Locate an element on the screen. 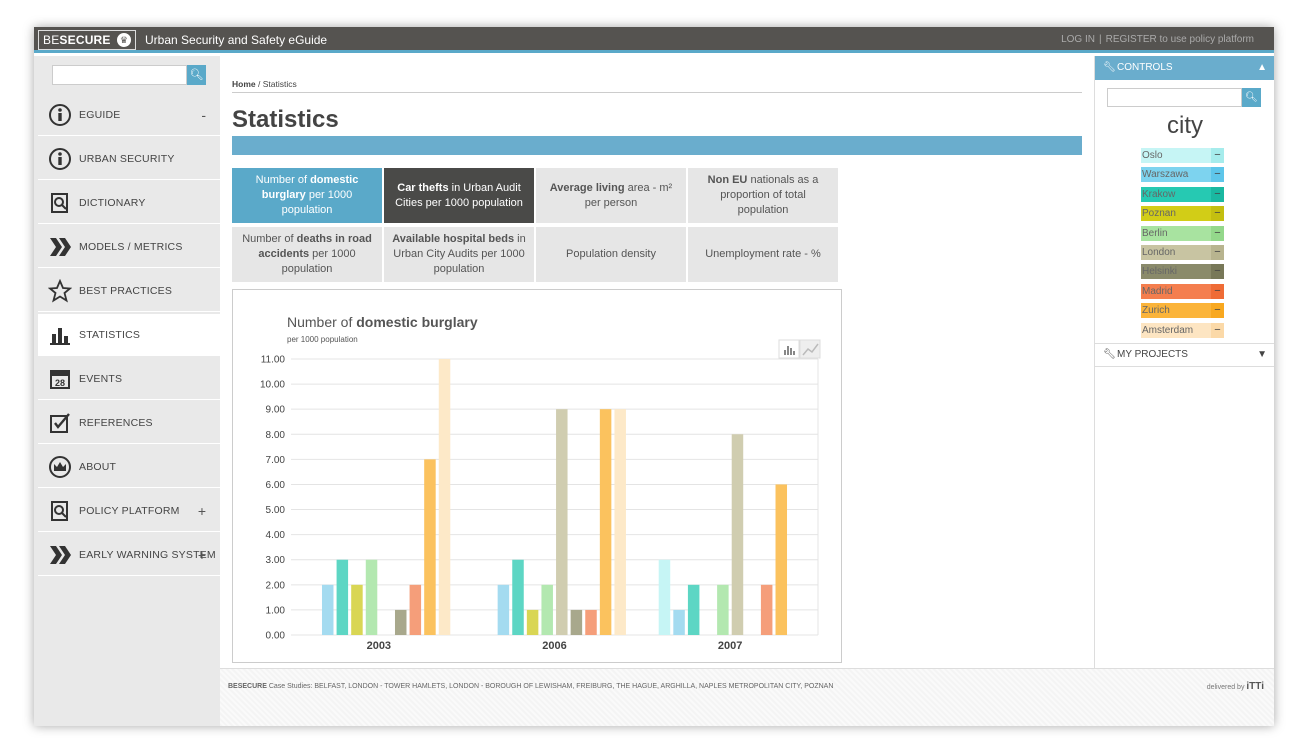  sidebar-search: 🔍︎ is located at coordinates (129, 75).